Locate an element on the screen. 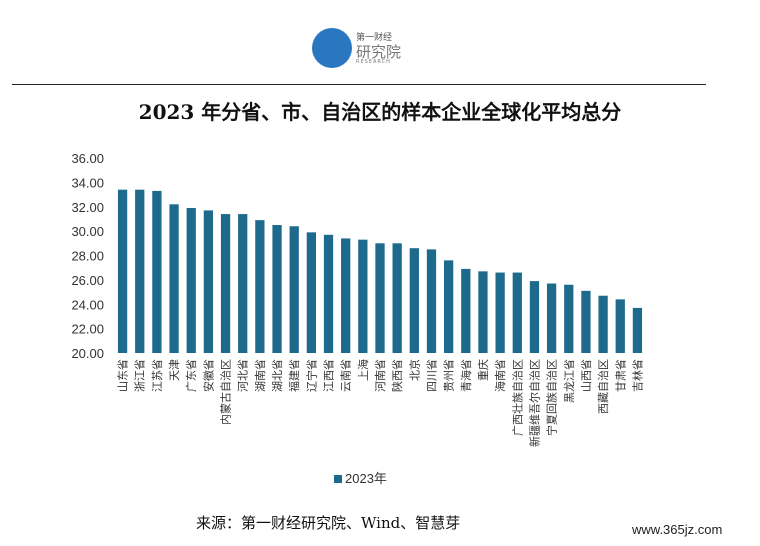 The image size is (760, 546). chart-legend: 2023年 is located at coordinates (360, 477).